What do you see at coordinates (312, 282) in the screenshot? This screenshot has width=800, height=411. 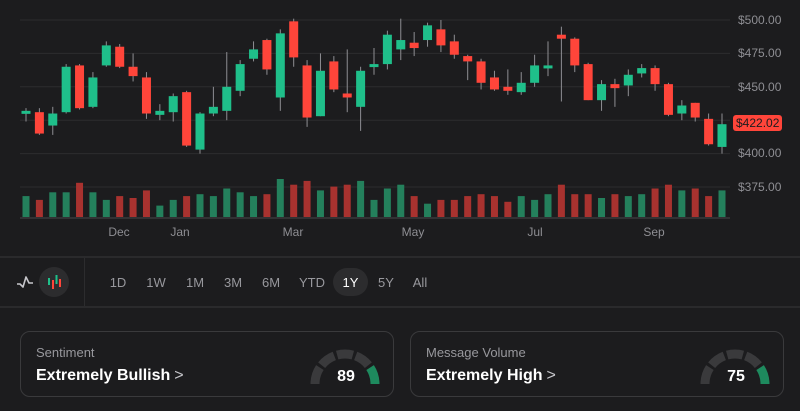 I see `range-ytd-button: YTD` at bounding box center [312, 282].